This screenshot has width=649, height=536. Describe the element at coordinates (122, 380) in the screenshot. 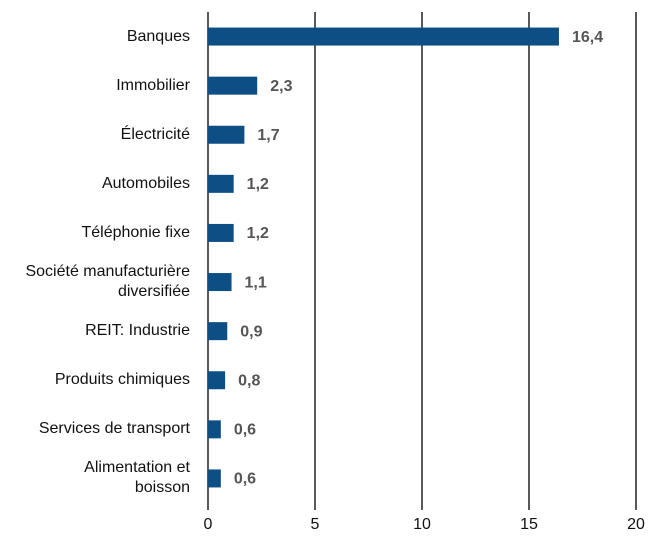

I see `category-label: Produits chimiques` at that location.